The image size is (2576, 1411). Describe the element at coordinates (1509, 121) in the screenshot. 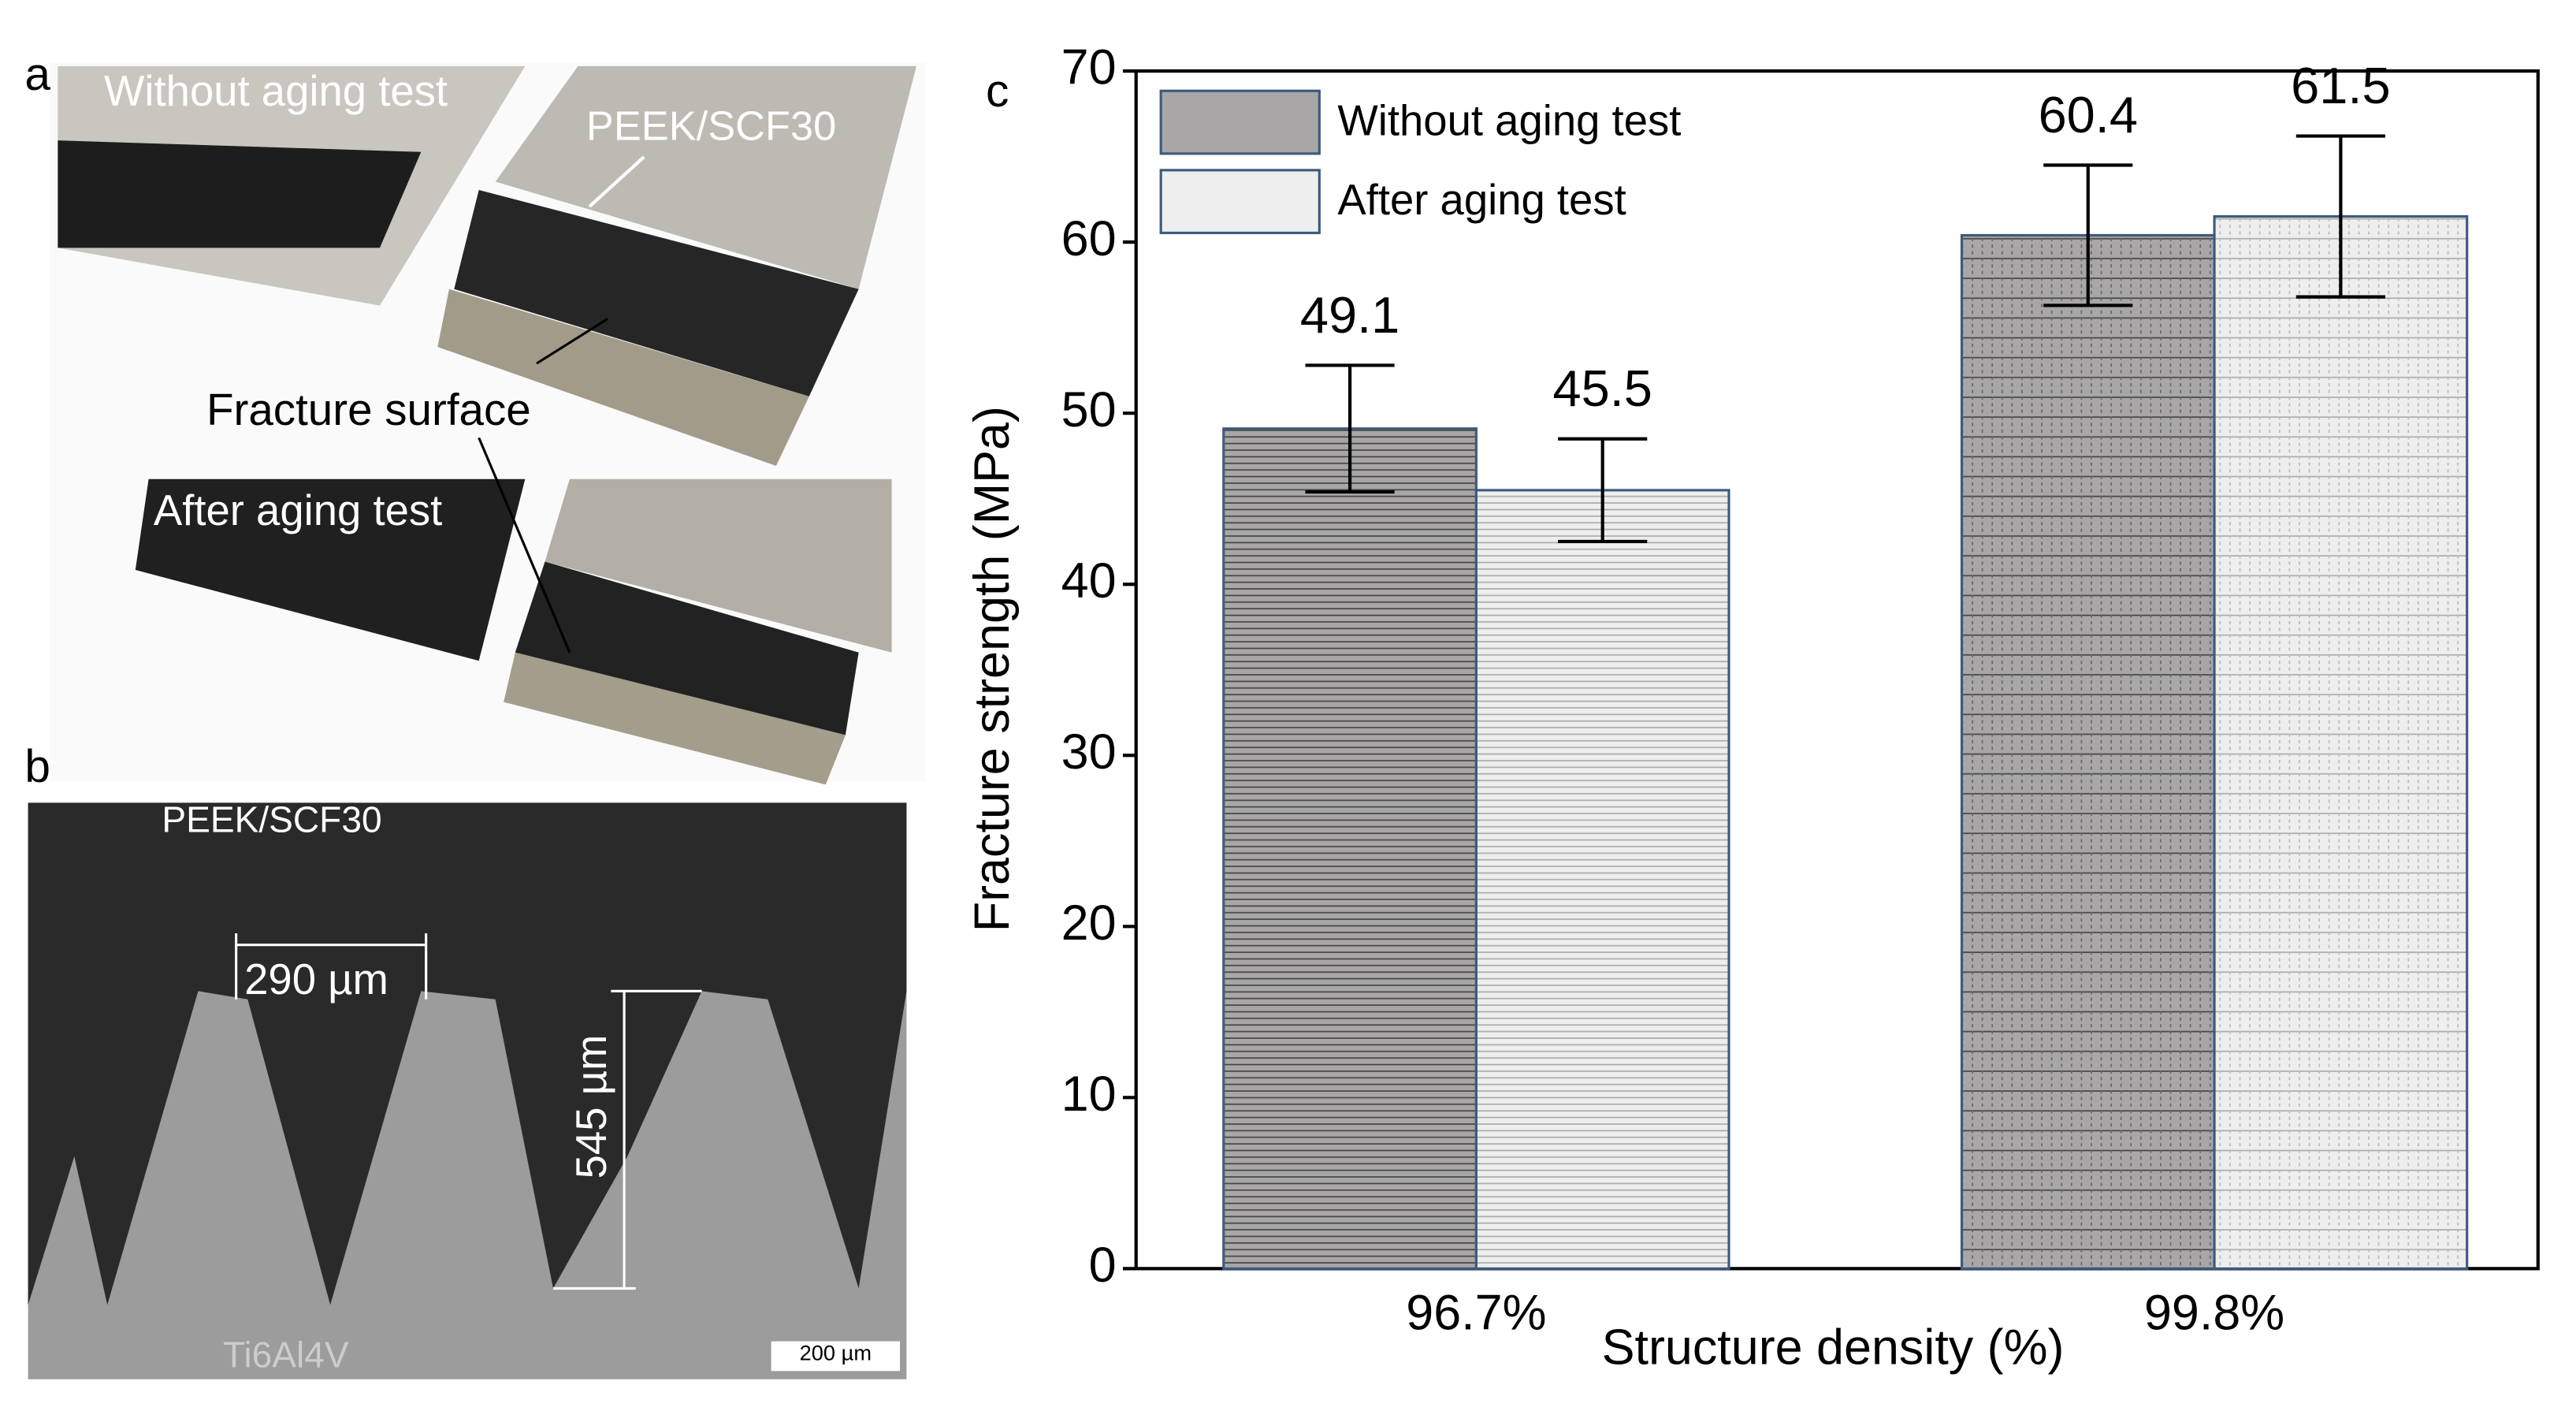

I see `legend-label: Without aging test` at that location.